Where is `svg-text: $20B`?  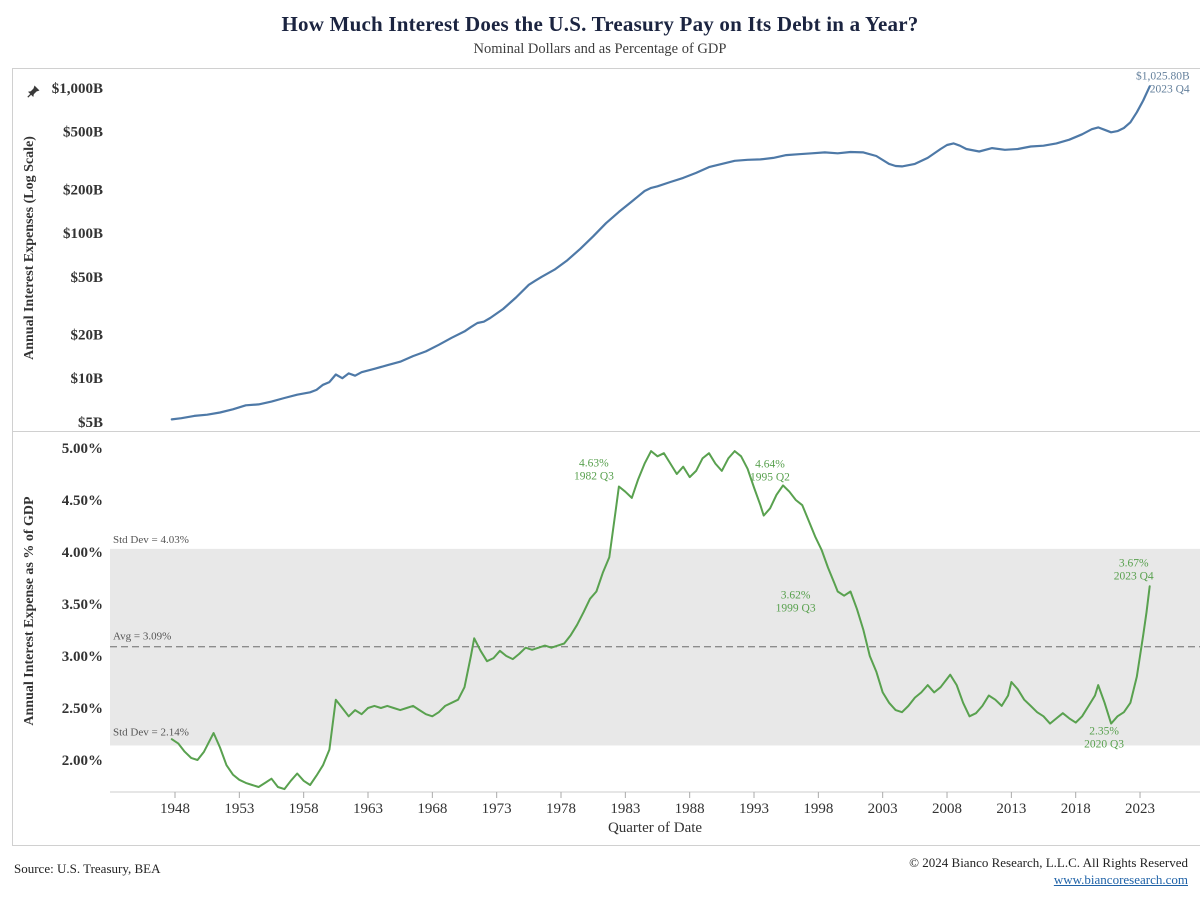
svg-text: $20B is located at coordinates (86, 336).